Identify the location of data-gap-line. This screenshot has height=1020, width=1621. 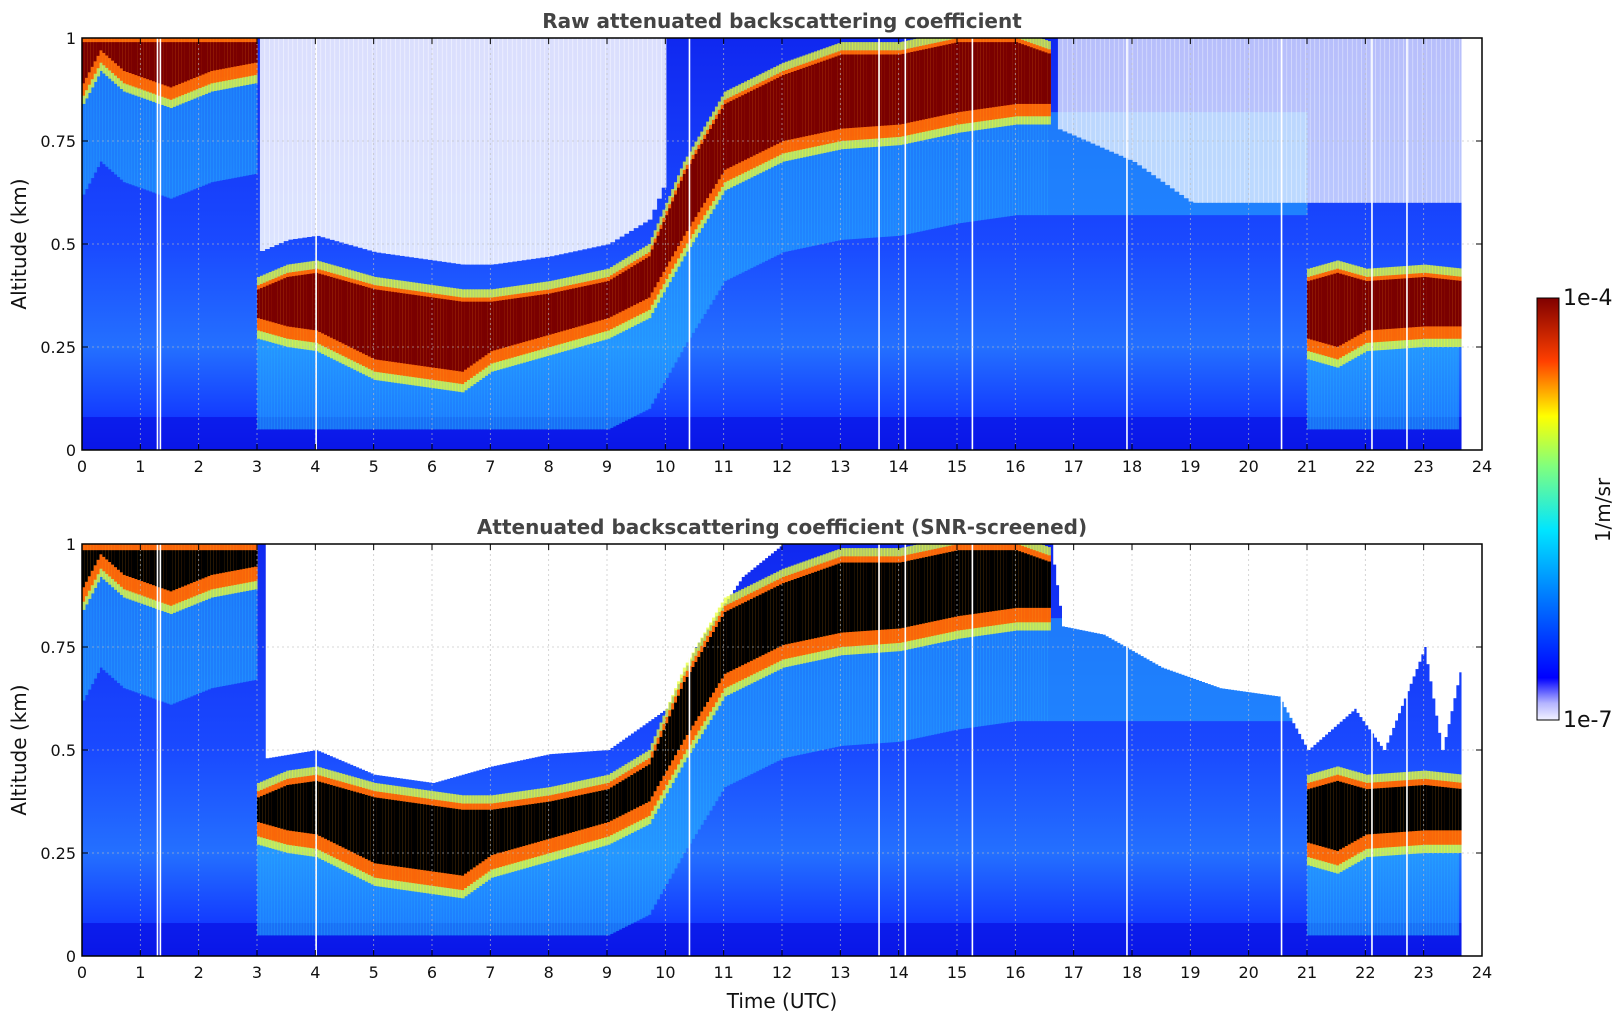
(1372, 750).